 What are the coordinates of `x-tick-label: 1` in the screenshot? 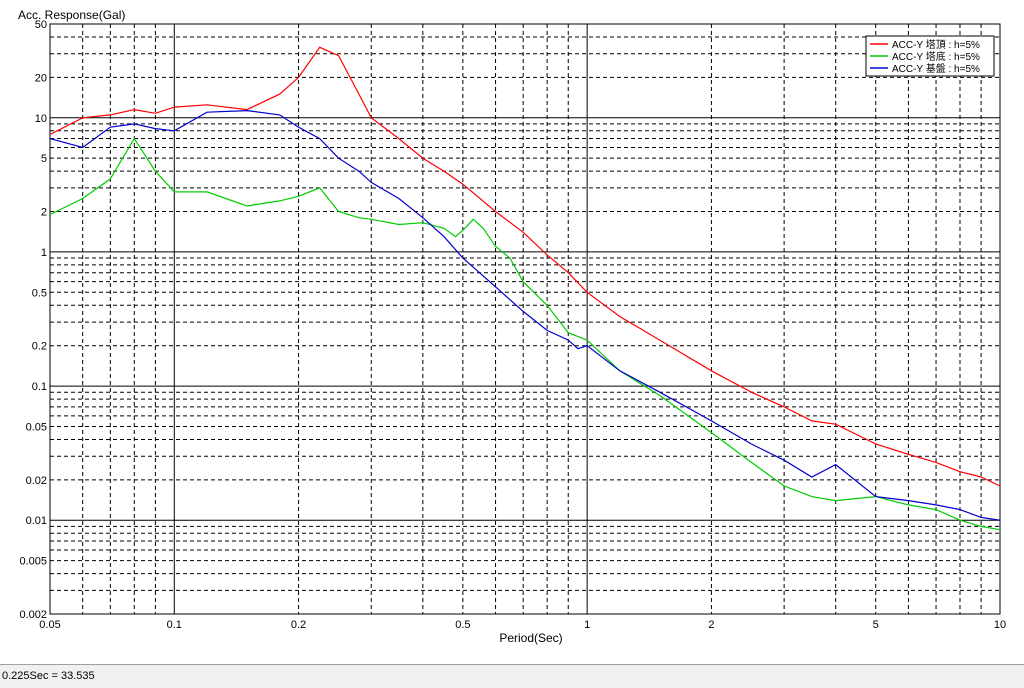 It's located at (587, 625).